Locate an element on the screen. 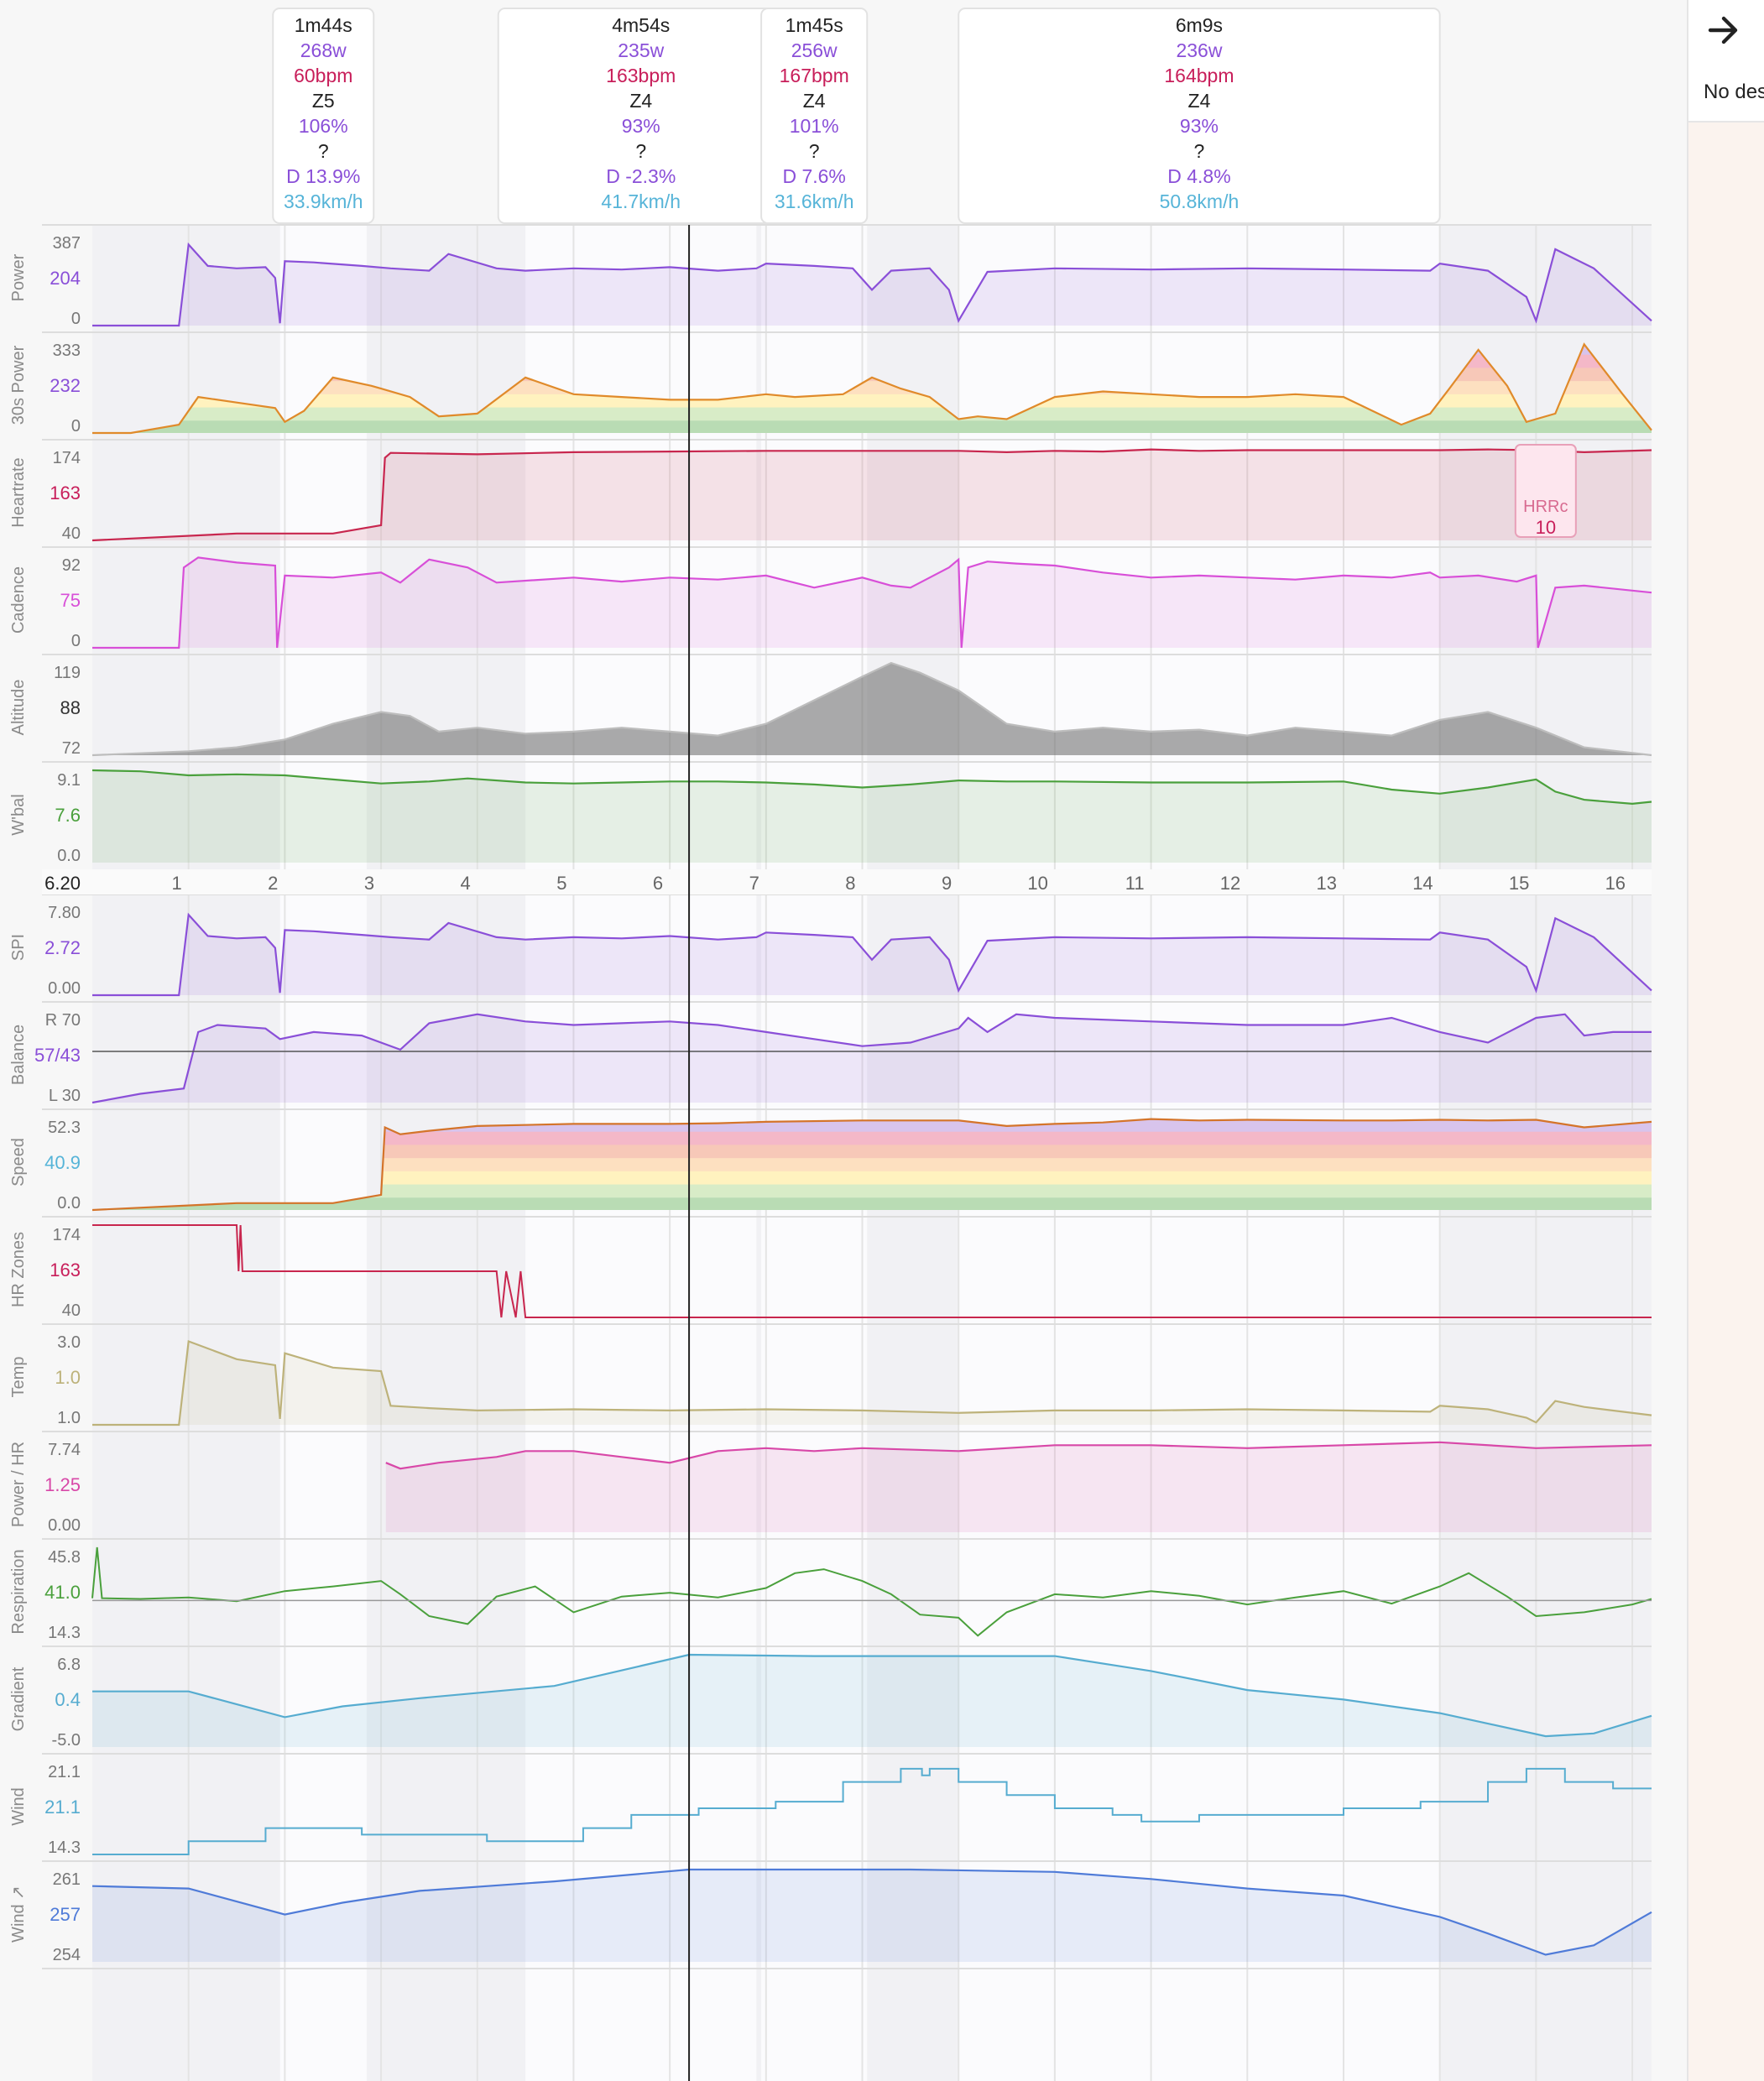  panel-1: Power 387 204 0 is located at coordinates (830, 281).